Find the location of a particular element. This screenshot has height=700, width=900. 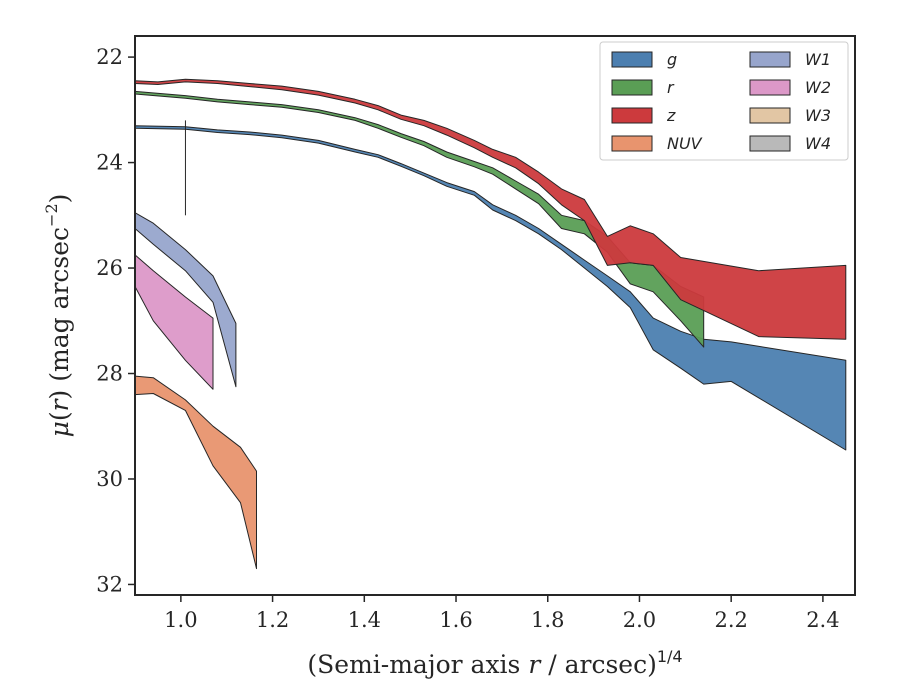

x-tick-label: 1.0 is located at coordinates (180, 620).